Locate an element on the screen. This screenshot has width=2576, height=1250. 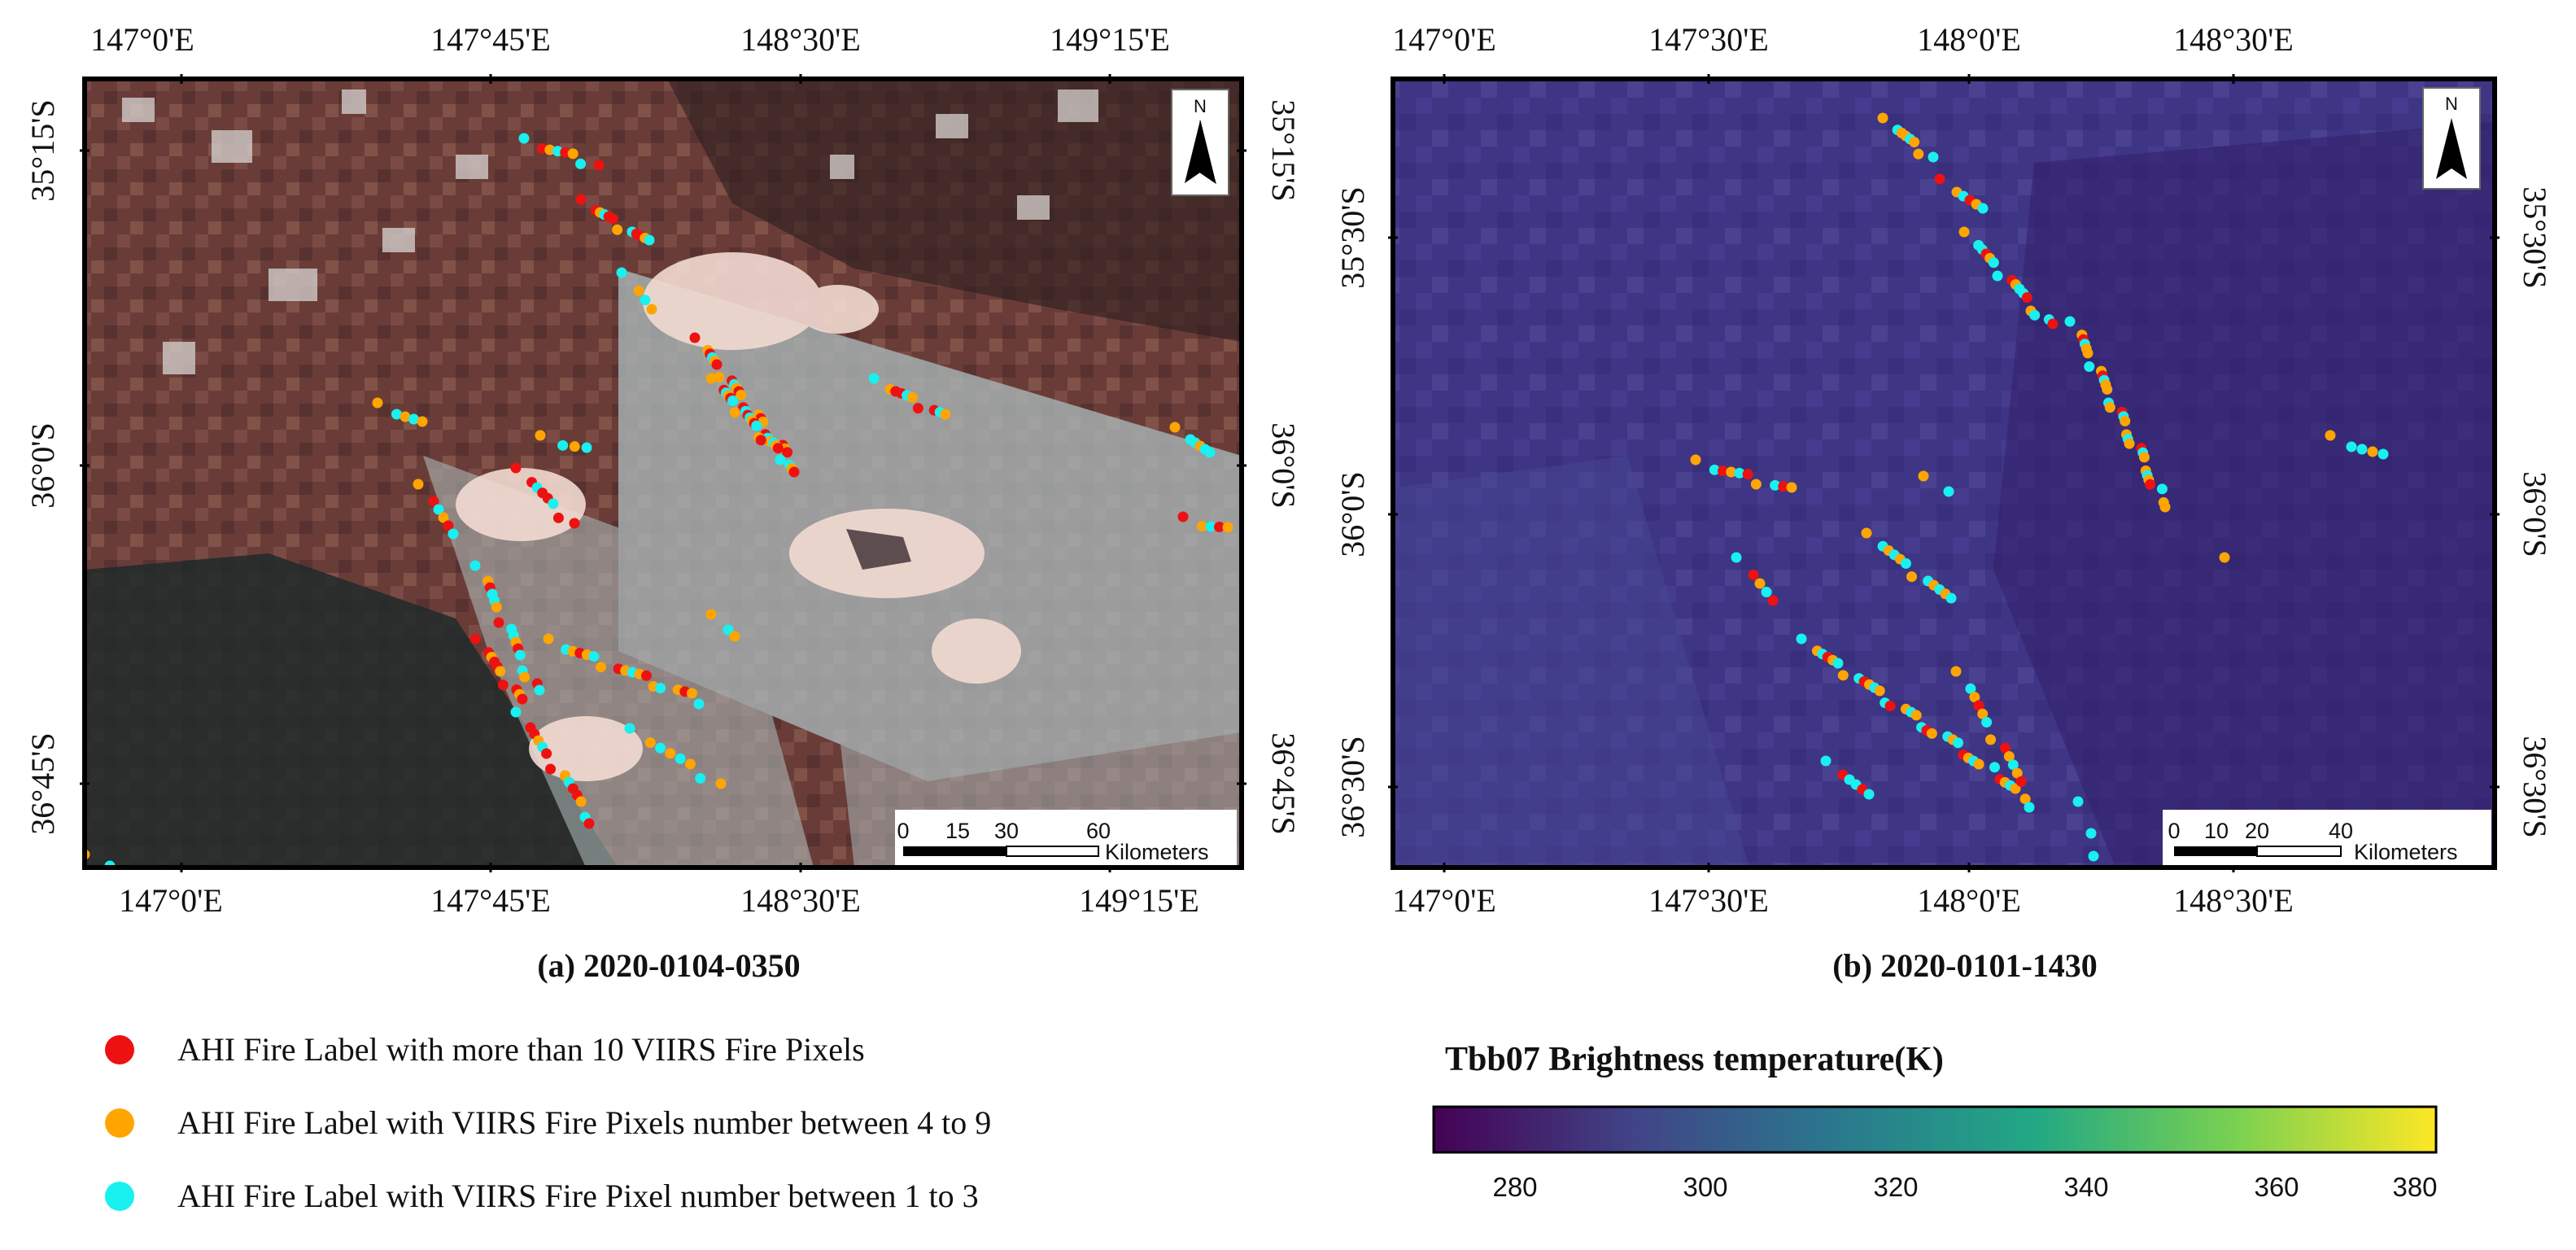
scale-label: 60 is located at coordinates (1098, 831).